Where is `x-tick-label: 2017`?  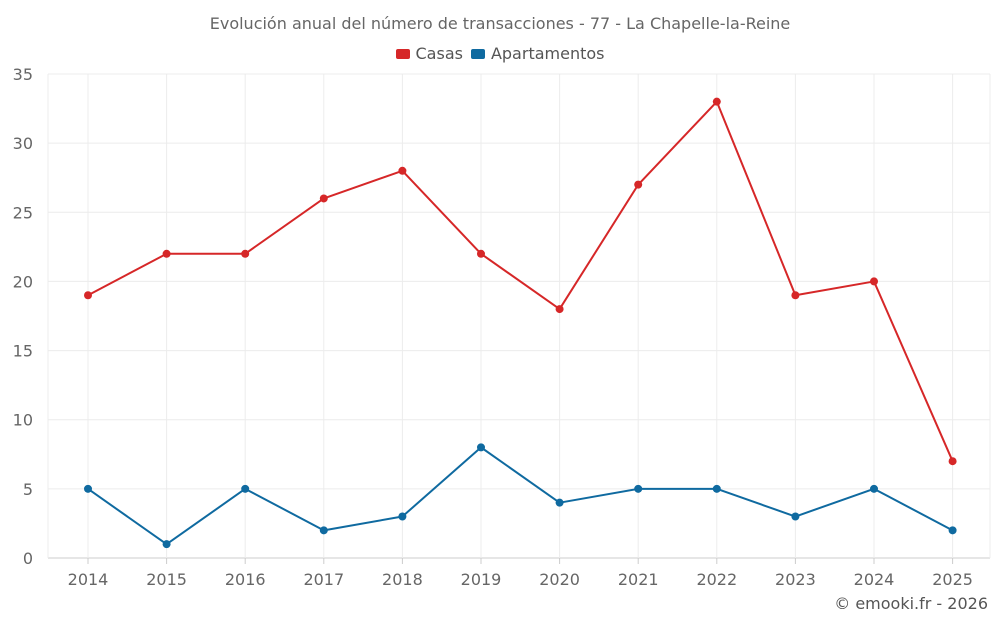
x-tick-label: 2017 is located at coordinates (323, 579).